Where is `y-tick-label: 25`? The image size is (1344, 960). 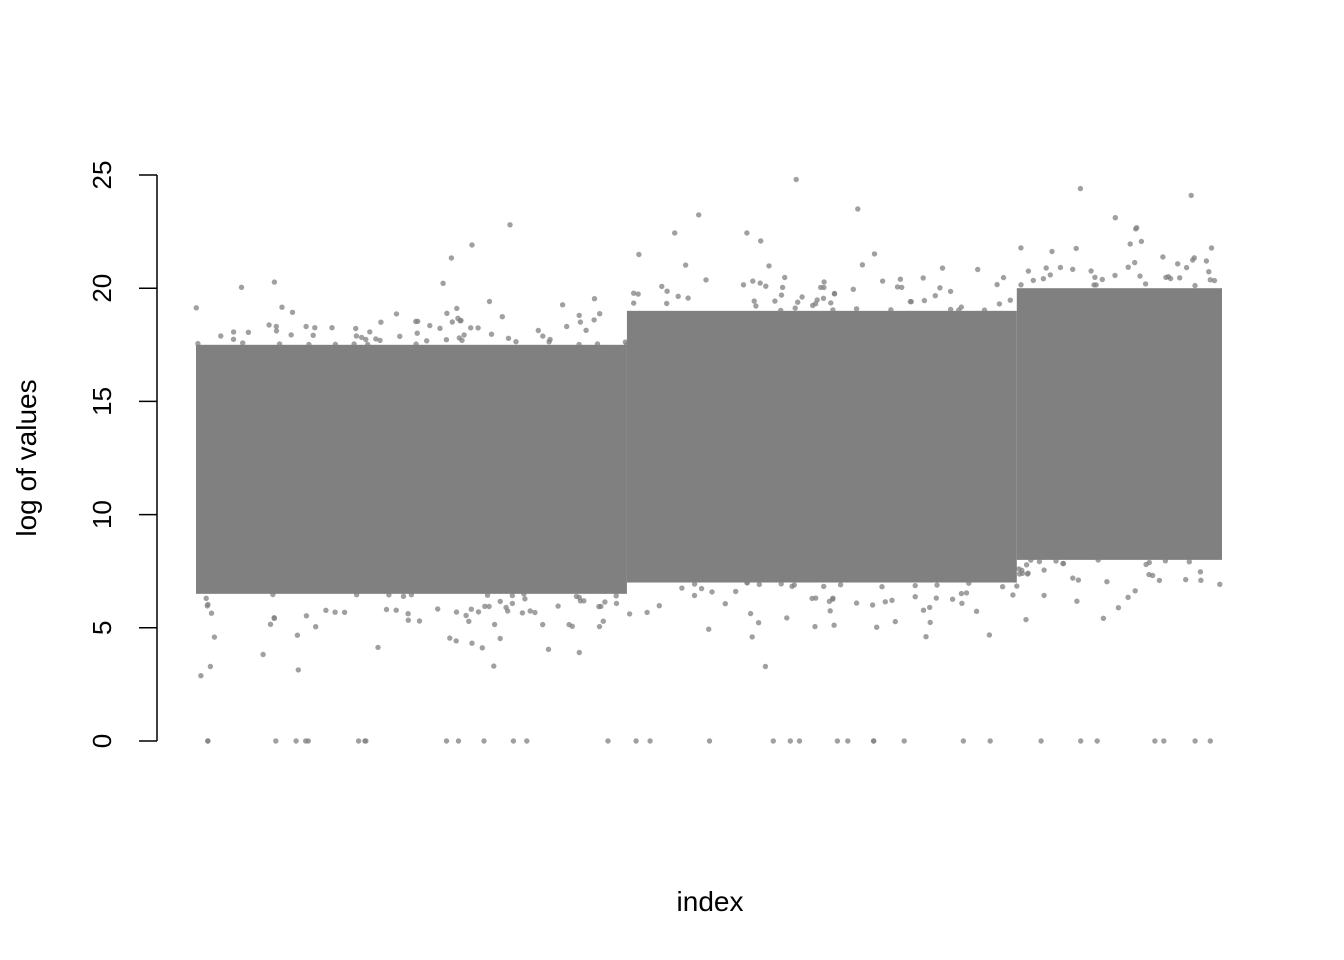 y-tick-label: 25 is located at coordinates (102, 175).